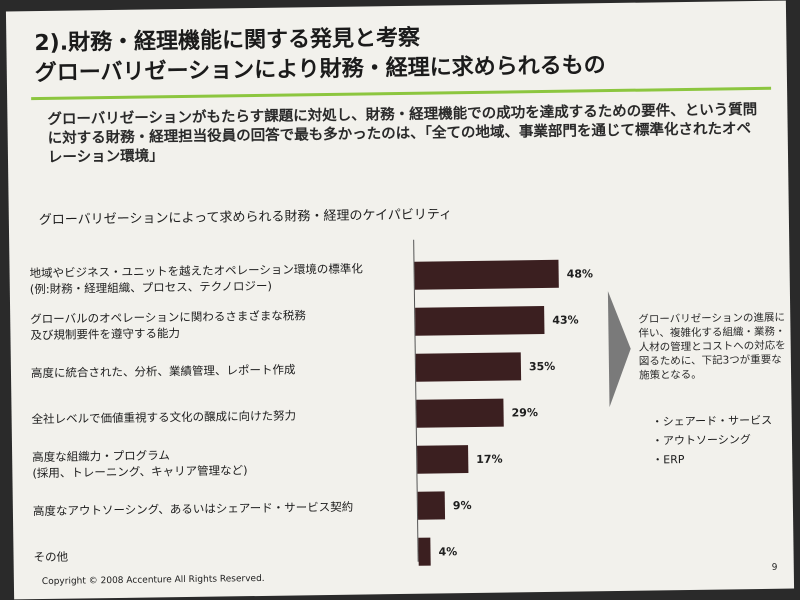 This screenshot has height=600, width=800. I want to click on side-list-item: アウトソーシング, so click(722, 440).